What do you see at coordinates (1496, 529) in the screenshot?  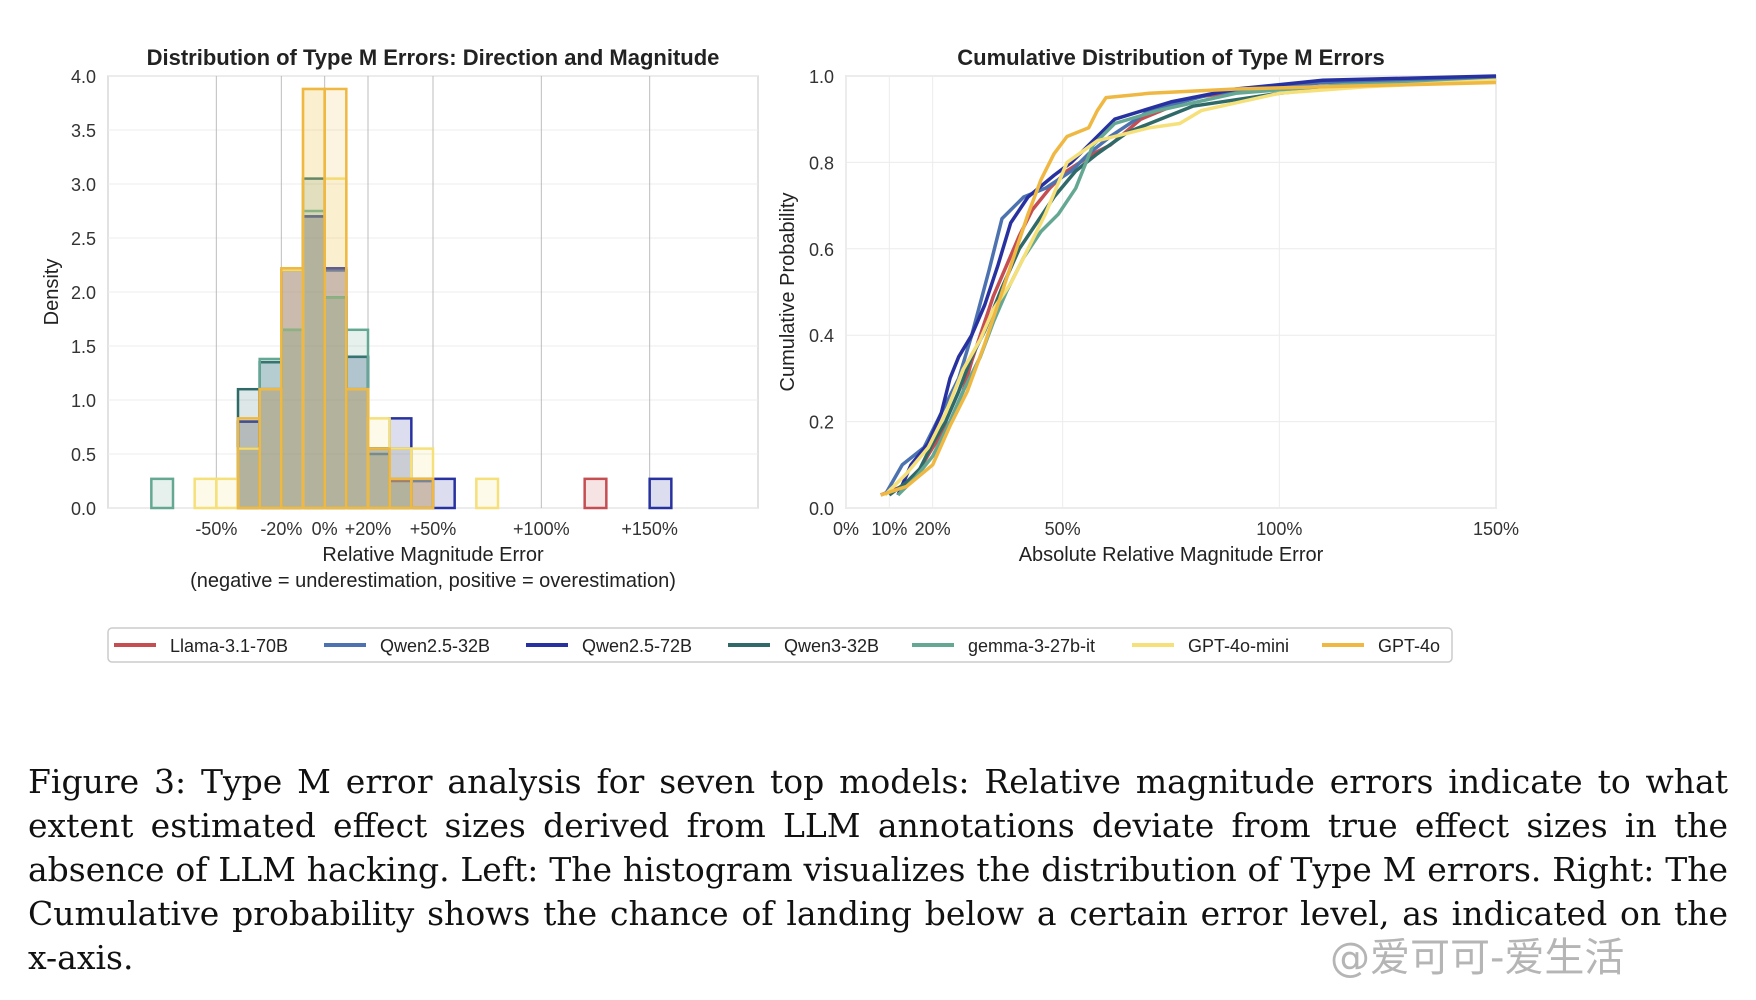 I see `cdf-xtick-label: 150%` at bounding box center [1496, 529].